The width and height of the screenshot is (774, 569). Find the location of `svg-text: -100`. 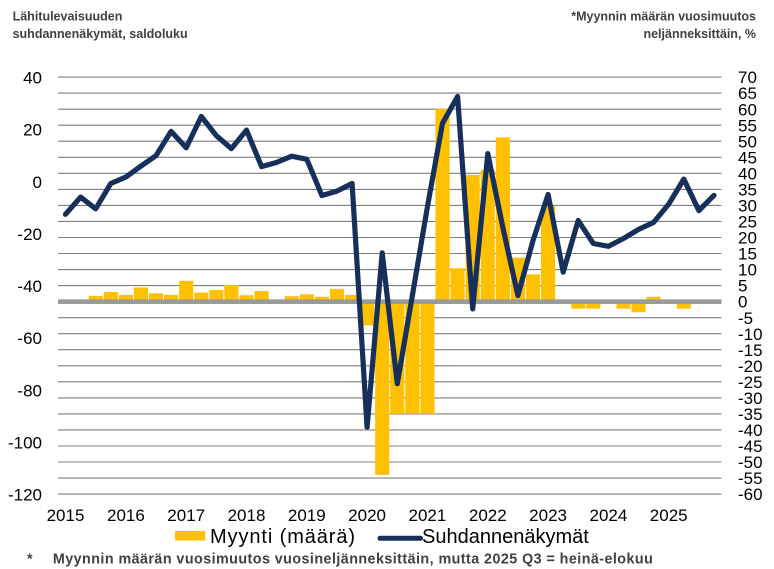

svg-text: -100 is located at coordinates (25, 442).